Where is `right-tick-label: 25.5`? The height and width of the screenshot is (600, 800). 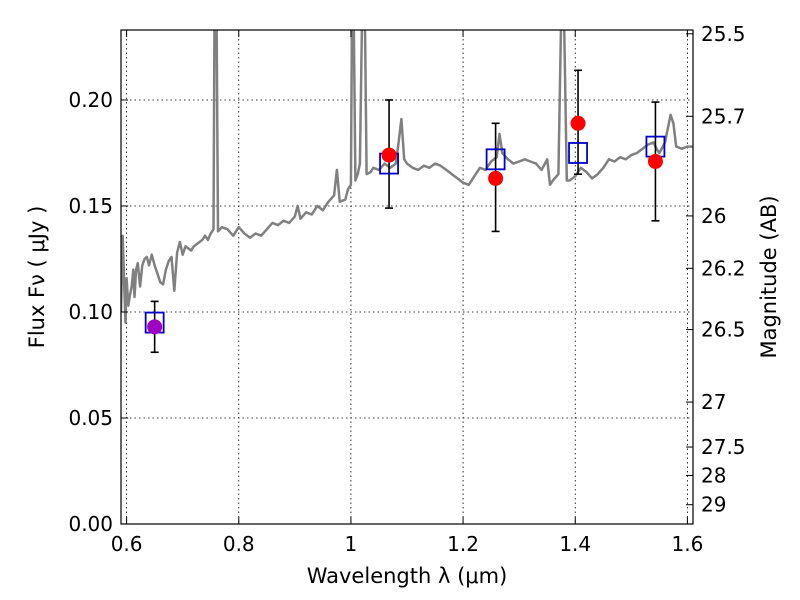
right-tick-label: 25.5 is located at coordinates (723, 34).